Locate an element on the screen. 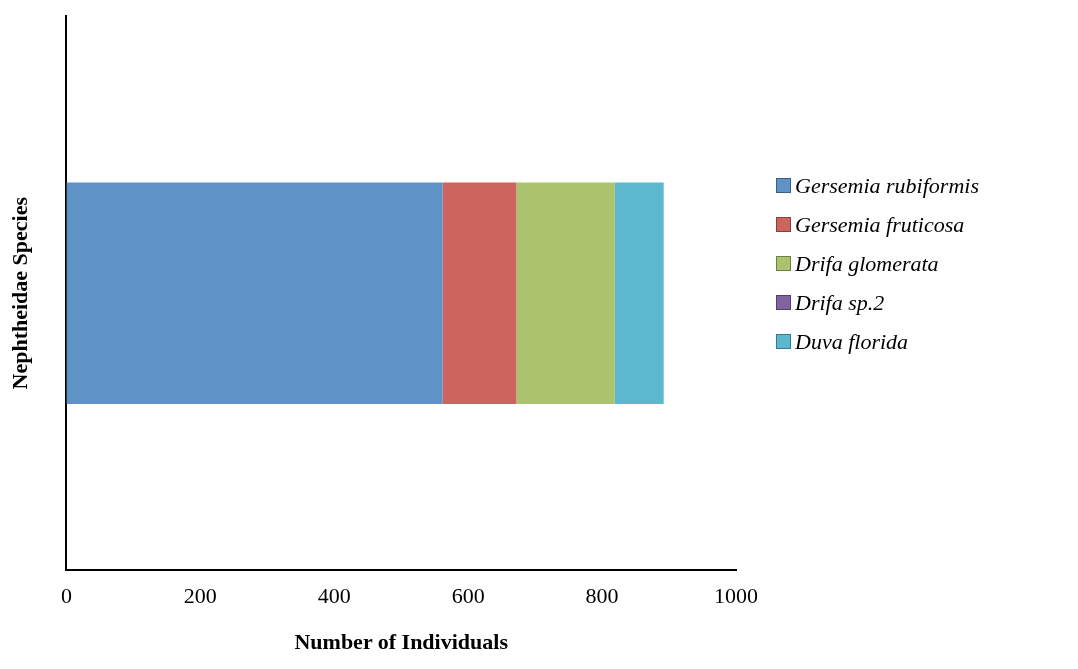 The image size is (1078, 669). x-tick-label: 600 is located at coordinates (468, 596).